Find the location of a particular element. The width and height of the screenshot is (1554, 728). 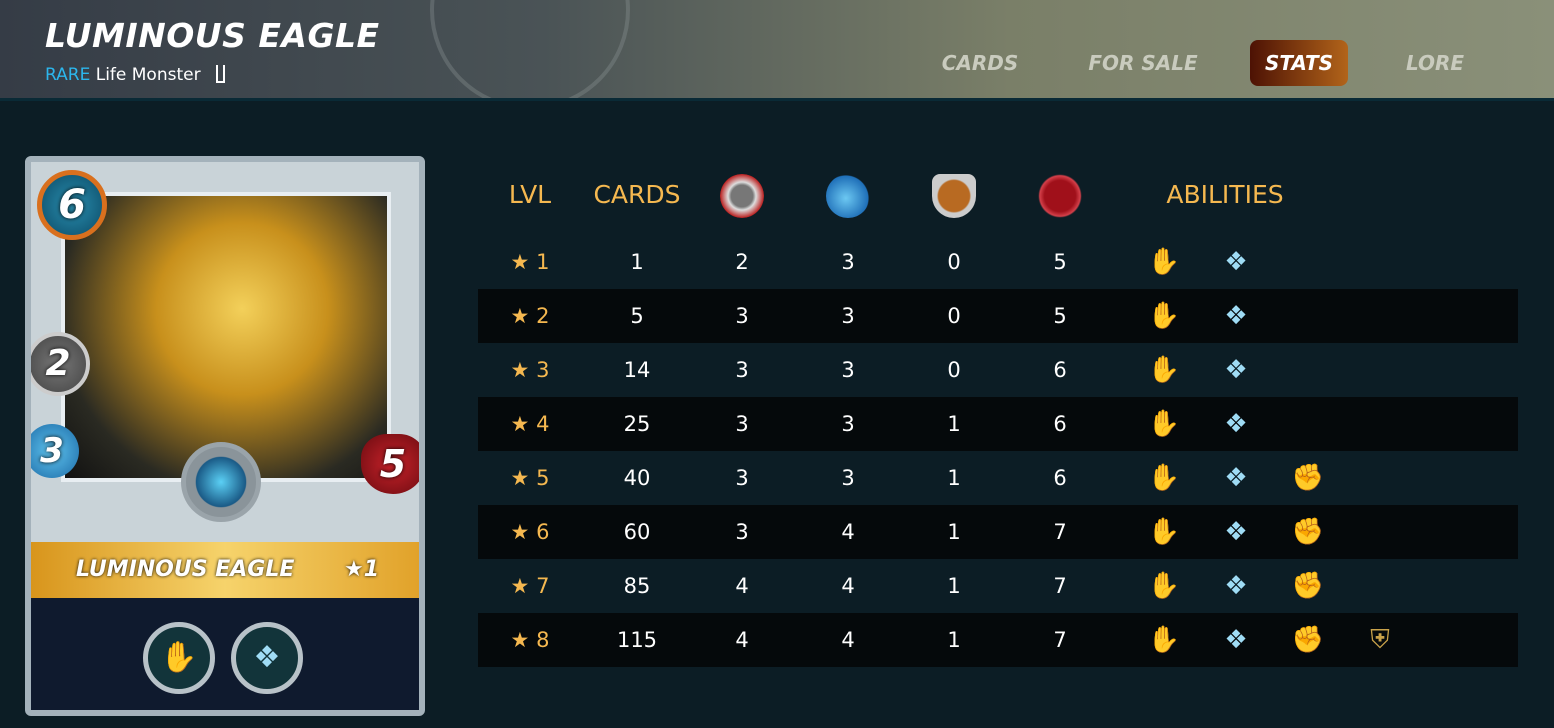

table-row: ★ 8 115 4 4 1 7 ✋ ❖ ✊ ⛨ is located at coordinates (998, 640).